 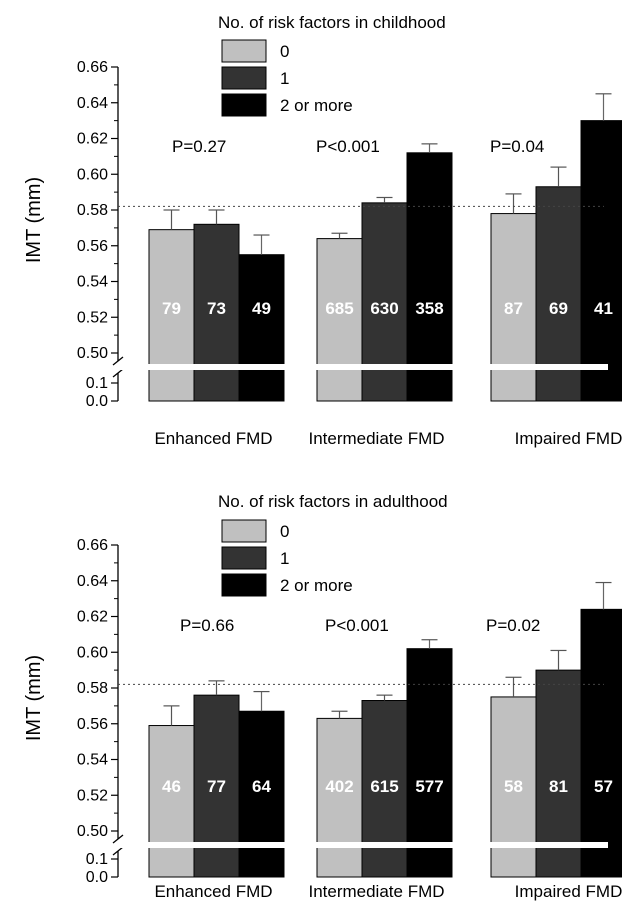 What do you see at coordinates (333, 501) in the screenshot?
I see `legend-title: No. of risk factors in adulthood` at bounding box center [333, 501].